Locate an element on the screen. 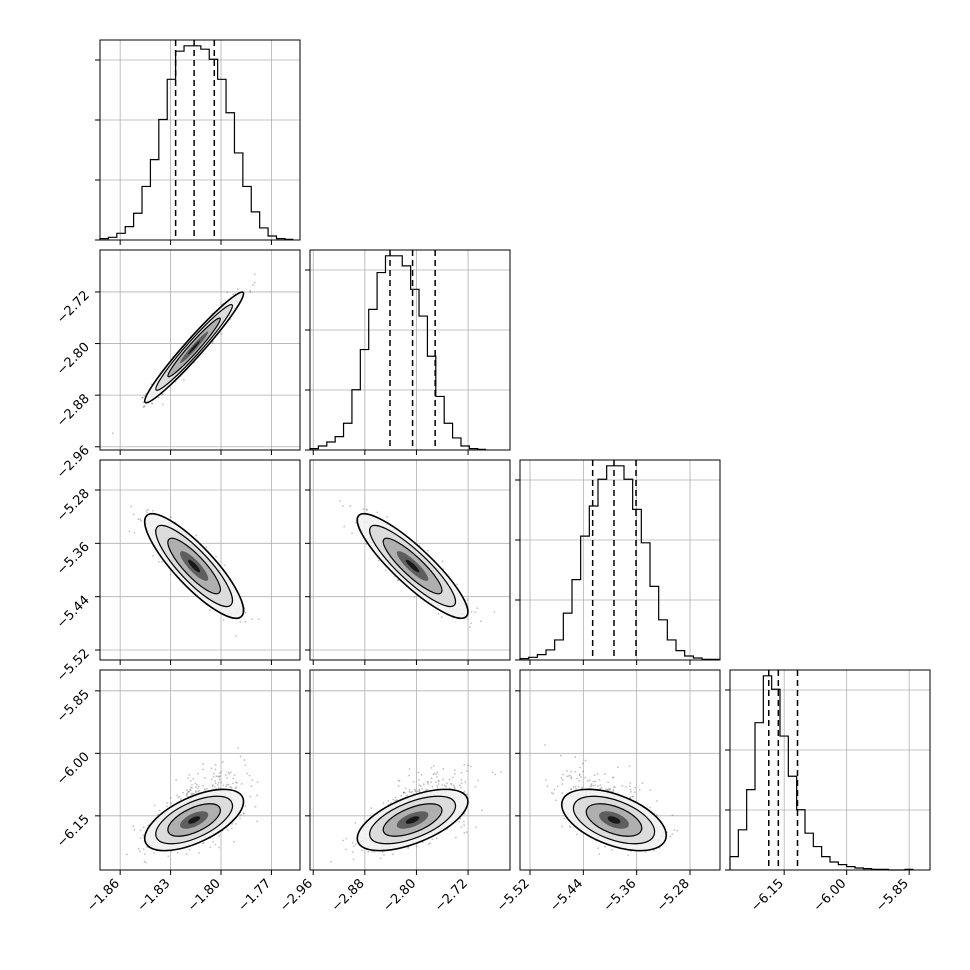  panel-content is located at coordinates (183, 354).